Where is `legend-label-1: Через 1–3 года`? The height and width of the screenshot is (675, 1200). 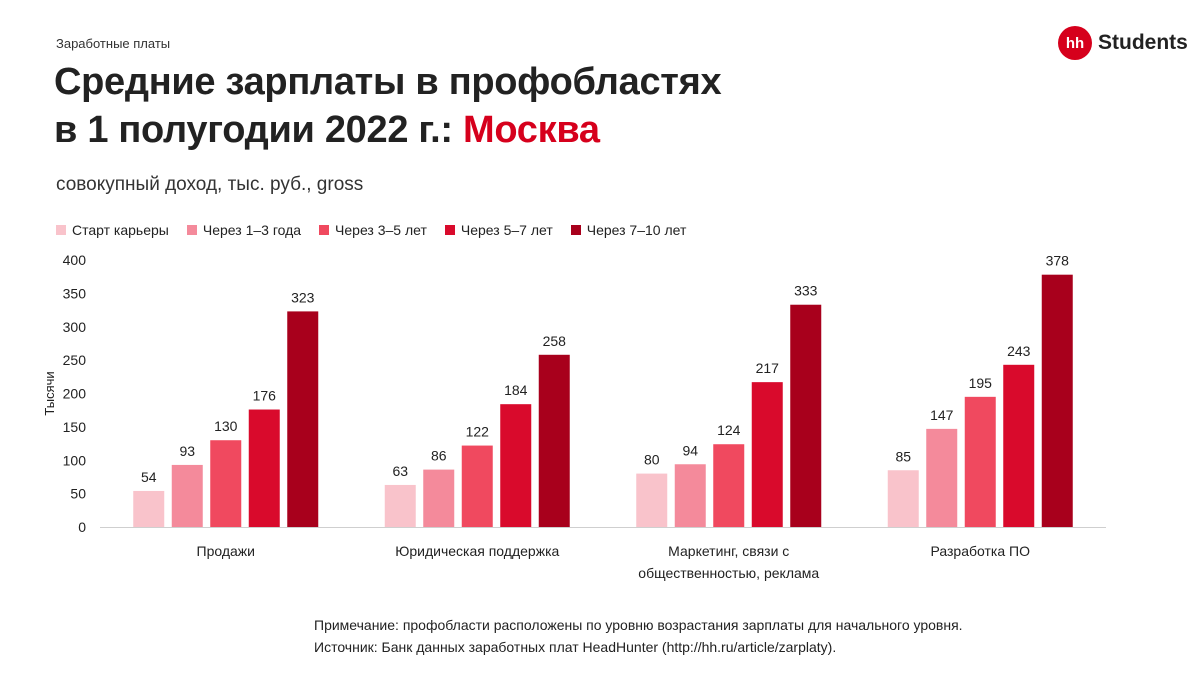 legend-label-1: Через 1–3 года is located at coordinates (252, 230).